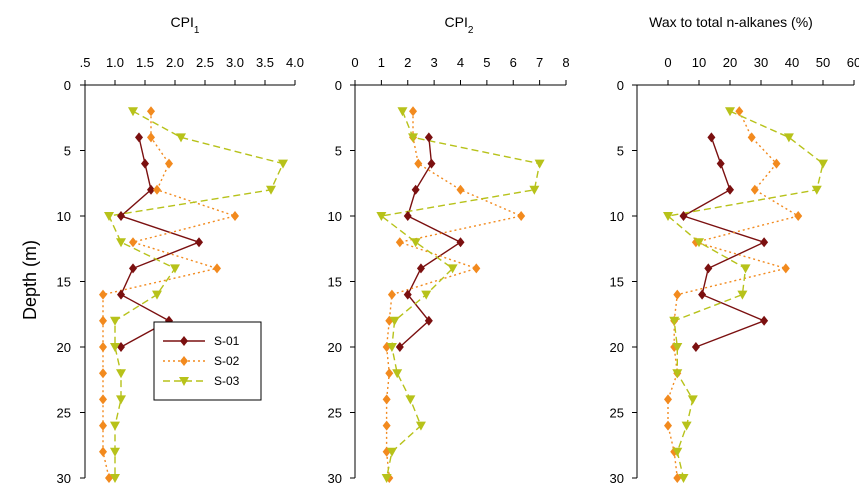  Describe the element at coordinates (730, 62) in the screenshot. I see `x-tick-label: 20` at that location.